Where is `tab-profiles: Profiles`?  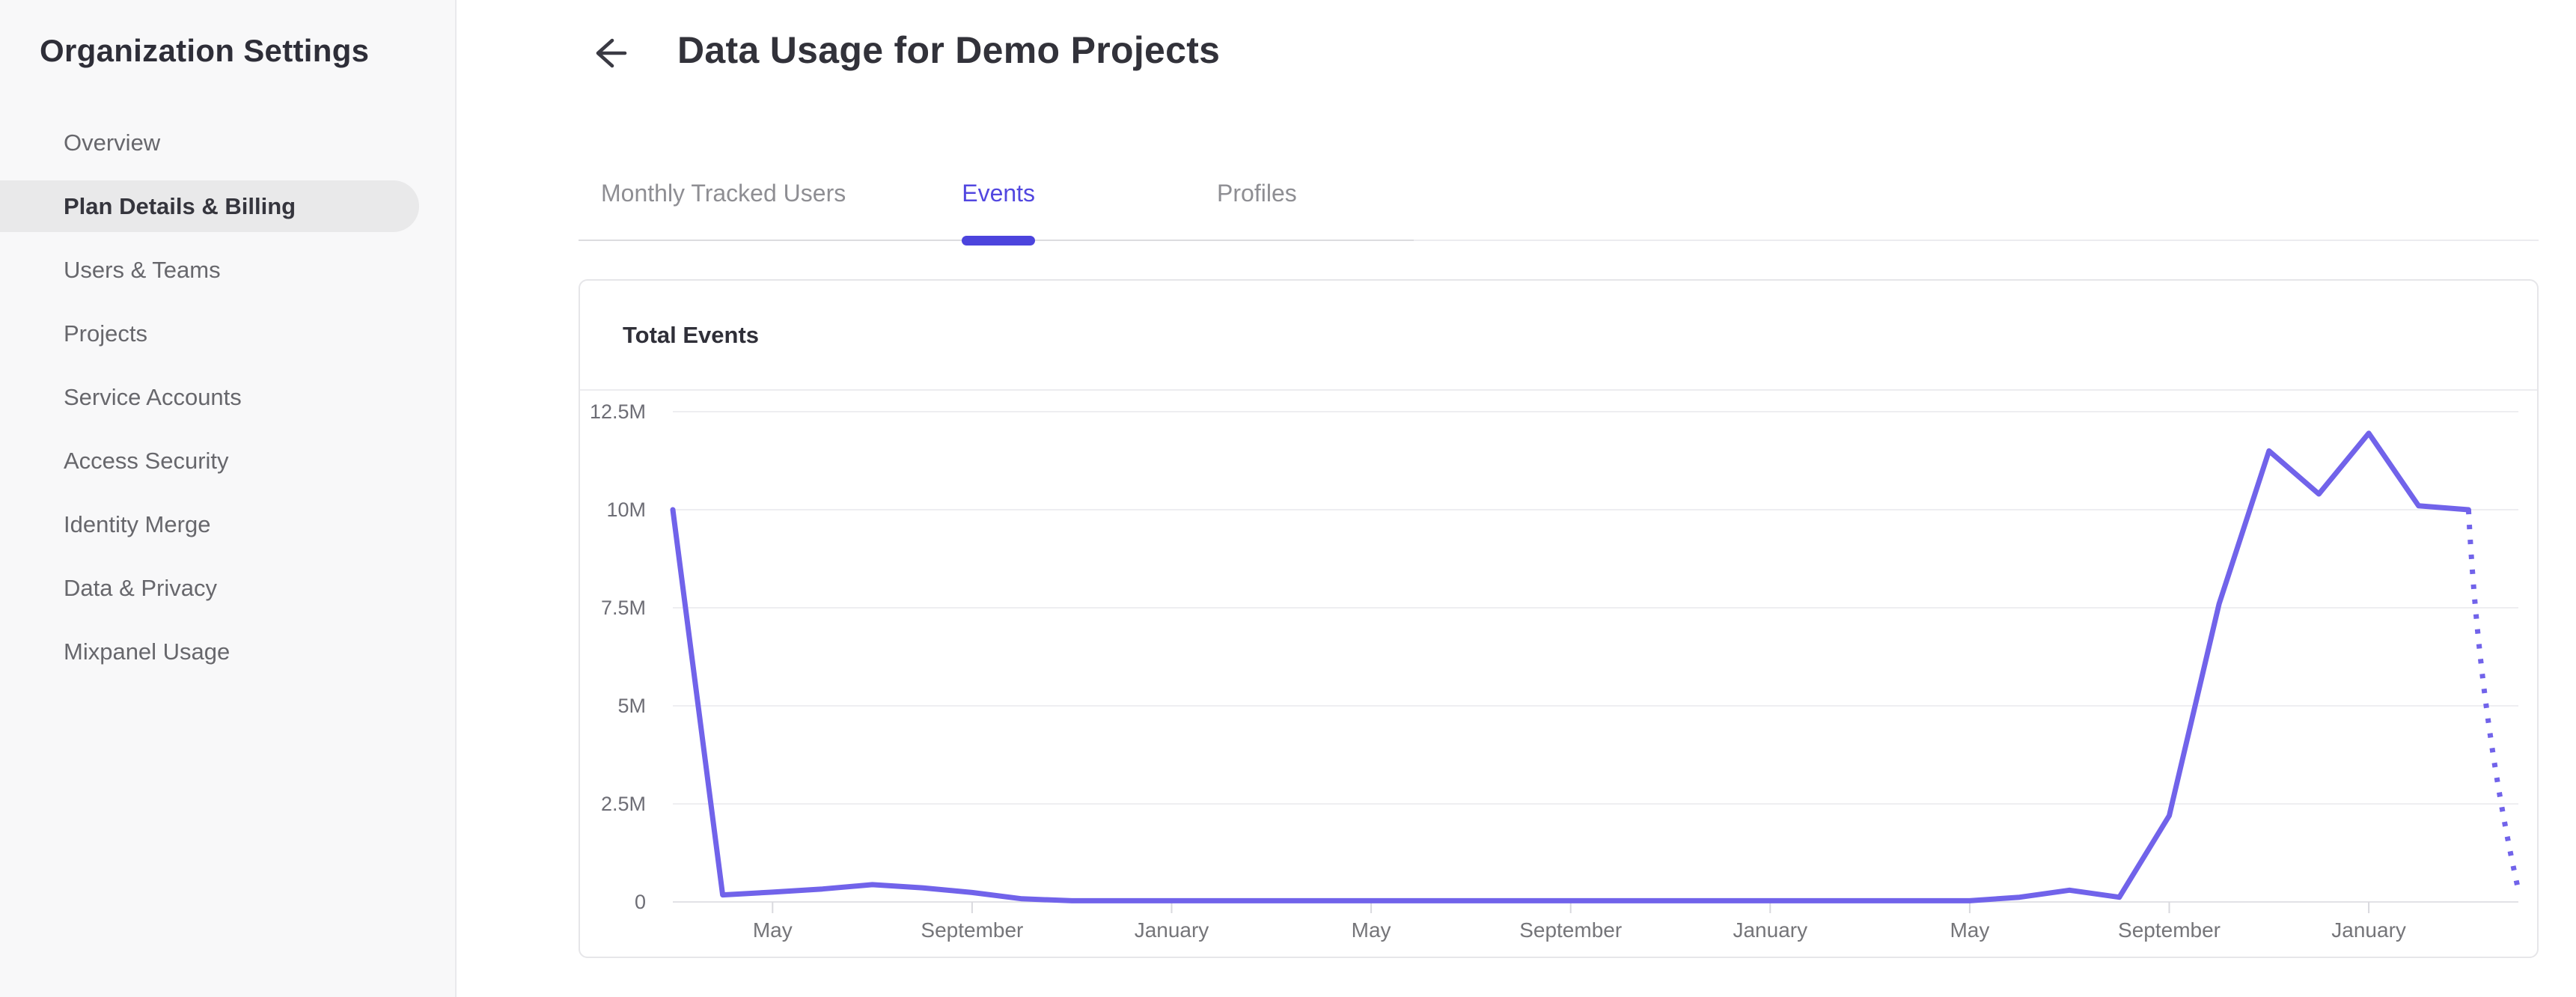
tab-profiles: Profiles is located at coordinates (1257, 194).